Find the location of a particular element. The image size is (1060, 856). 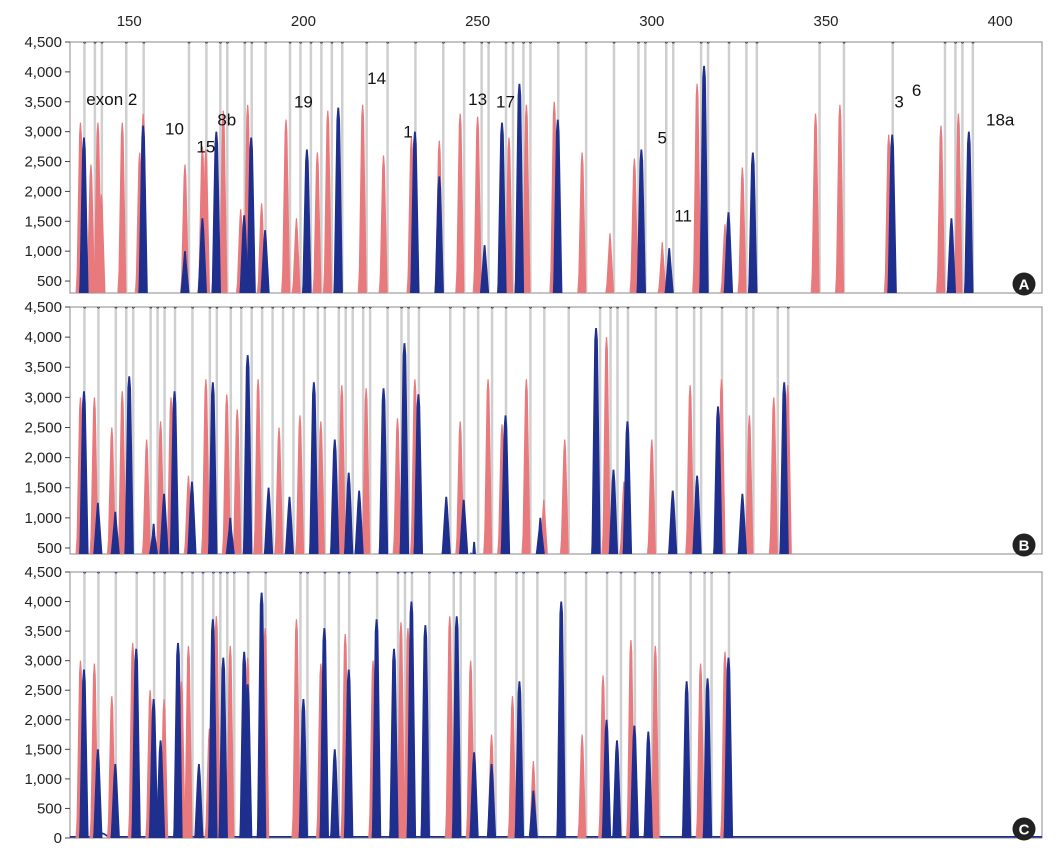

y-tick-label: 1,500 is located at coordinates (43, 221).